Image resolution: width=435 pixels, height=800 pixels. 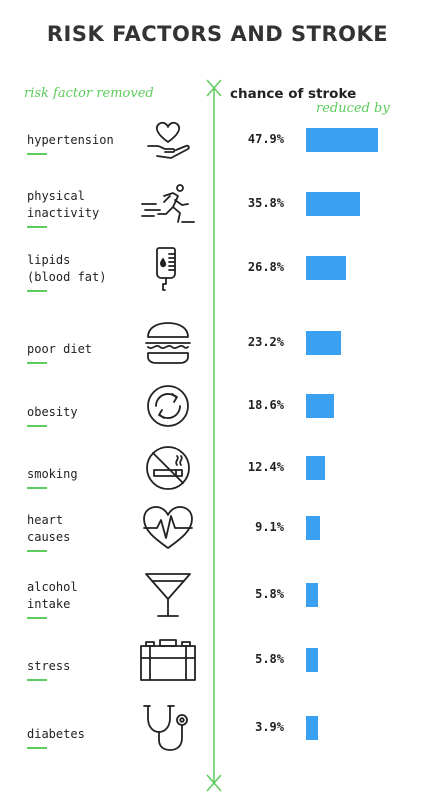 What do you see at coordinates (265, 467) in the screenshot?
I see `value-label: 12.4%` at bounding box center [265, 467].